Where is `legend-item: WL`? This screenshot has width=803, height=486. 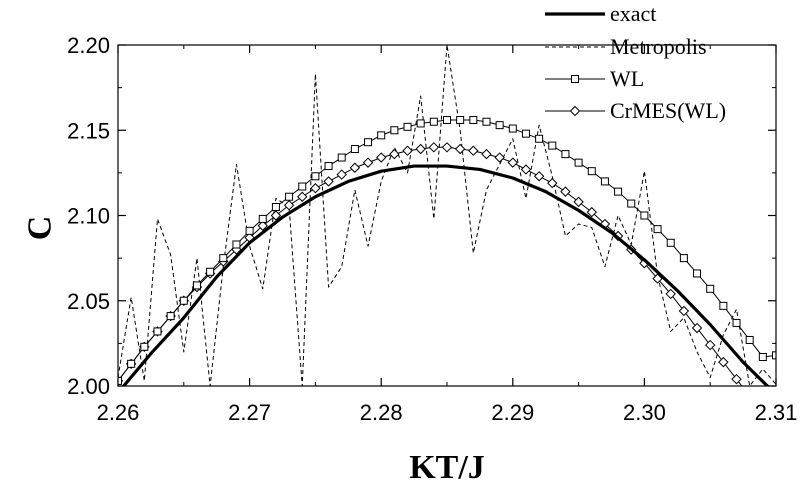
legend-item: WL is located at coordinates (594, 78).